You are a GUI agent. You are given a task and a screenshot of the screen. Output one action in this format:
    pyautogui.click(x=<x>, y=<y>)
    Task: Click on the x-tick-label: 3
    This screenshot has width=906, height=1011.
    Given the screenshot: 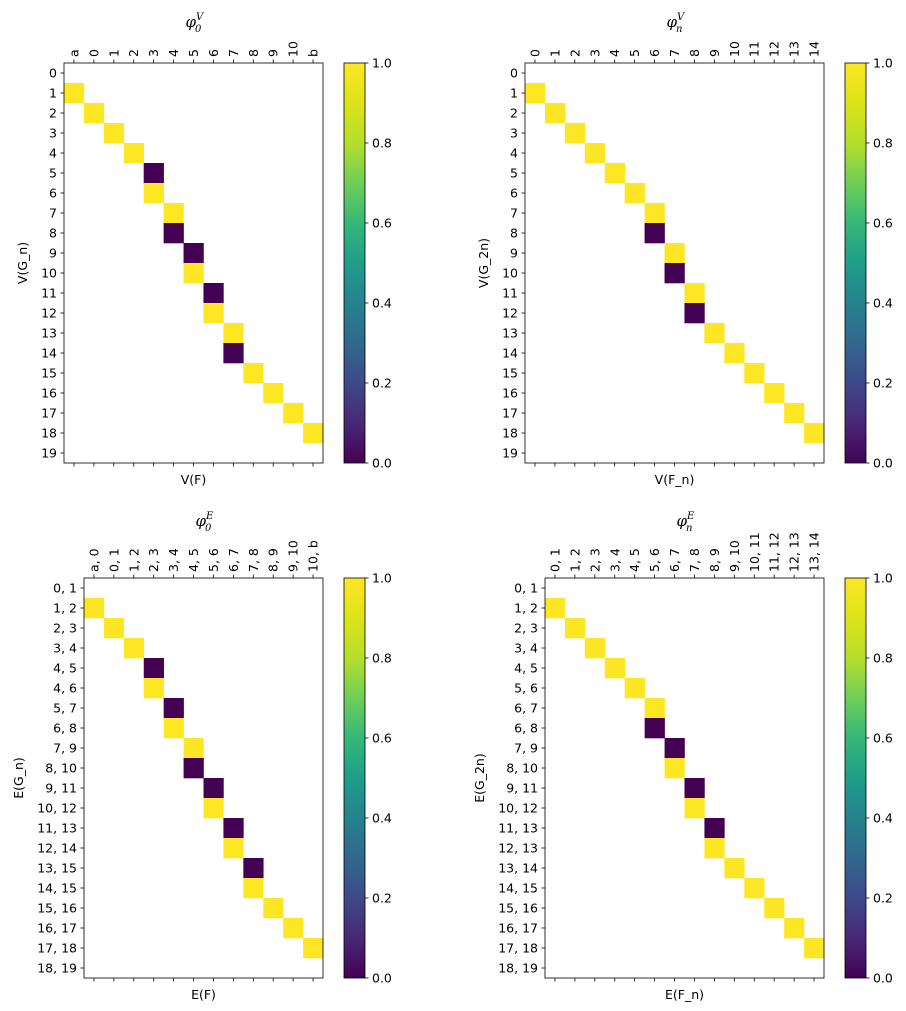 What is the action you would take?
    pyautogui.click(x=153, y=53)
    